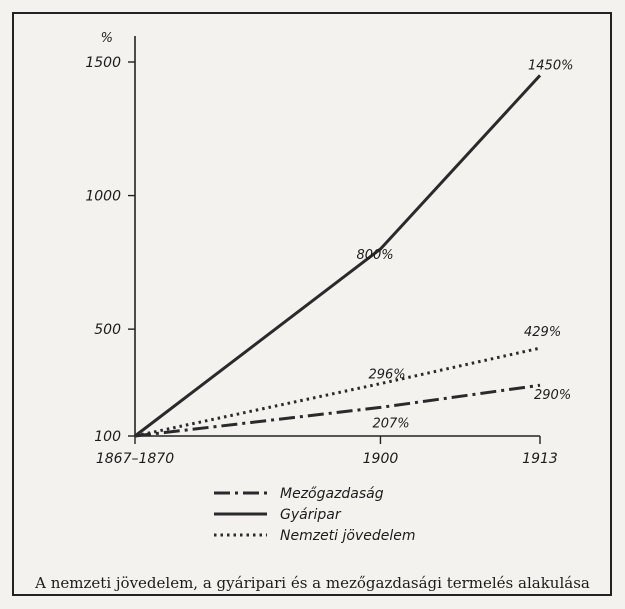 The image size is (625, 609). Describe the element at coordinates (552, 395) in the screenshot. I see `data-label: 290%` at that location.